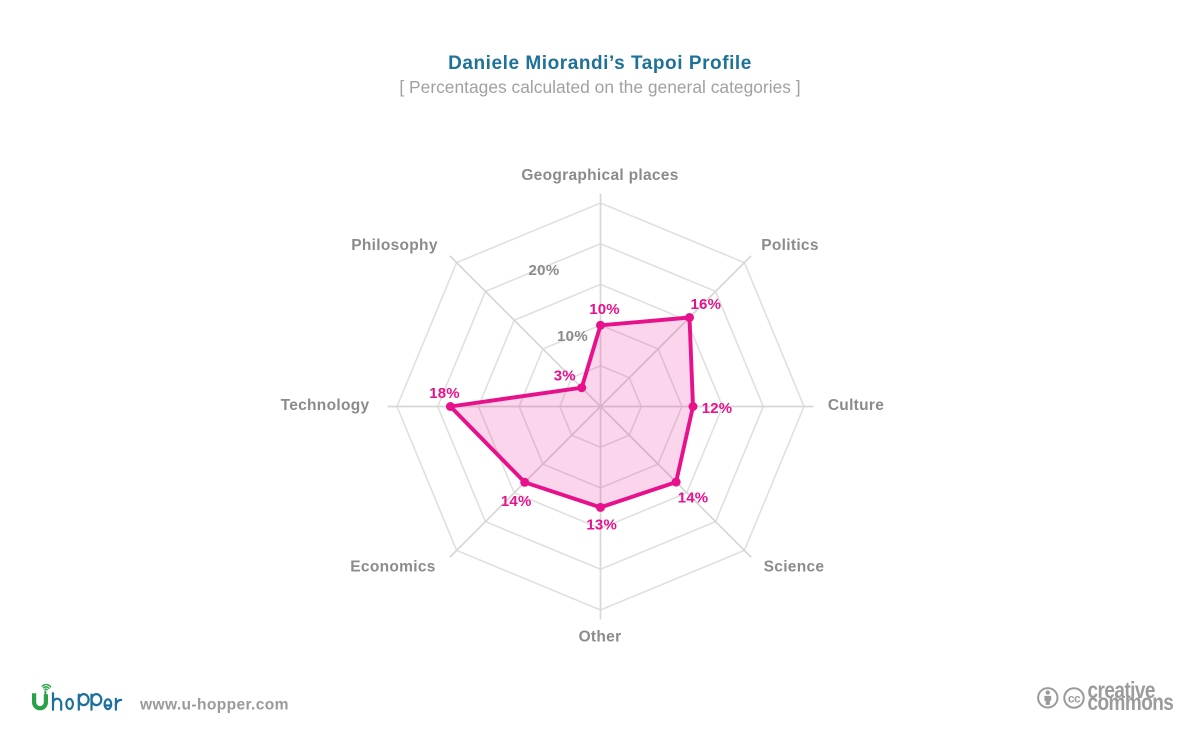  Describe the element at coordinates (600, 637) in the screenshot. I see `svg-text: Other` at that location.